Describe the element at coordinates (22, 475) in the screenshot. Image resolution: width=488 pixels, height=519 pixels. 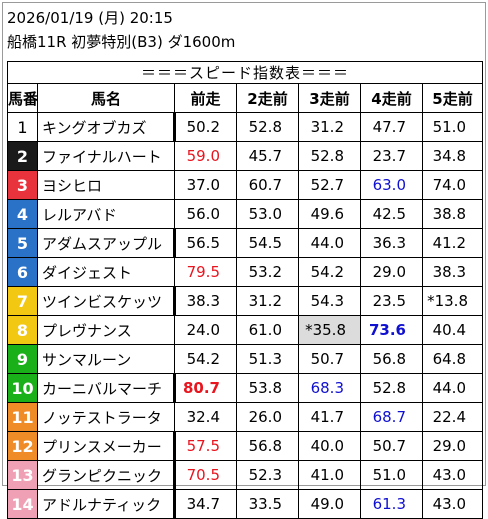
I see `horse-number: 13` at that location.